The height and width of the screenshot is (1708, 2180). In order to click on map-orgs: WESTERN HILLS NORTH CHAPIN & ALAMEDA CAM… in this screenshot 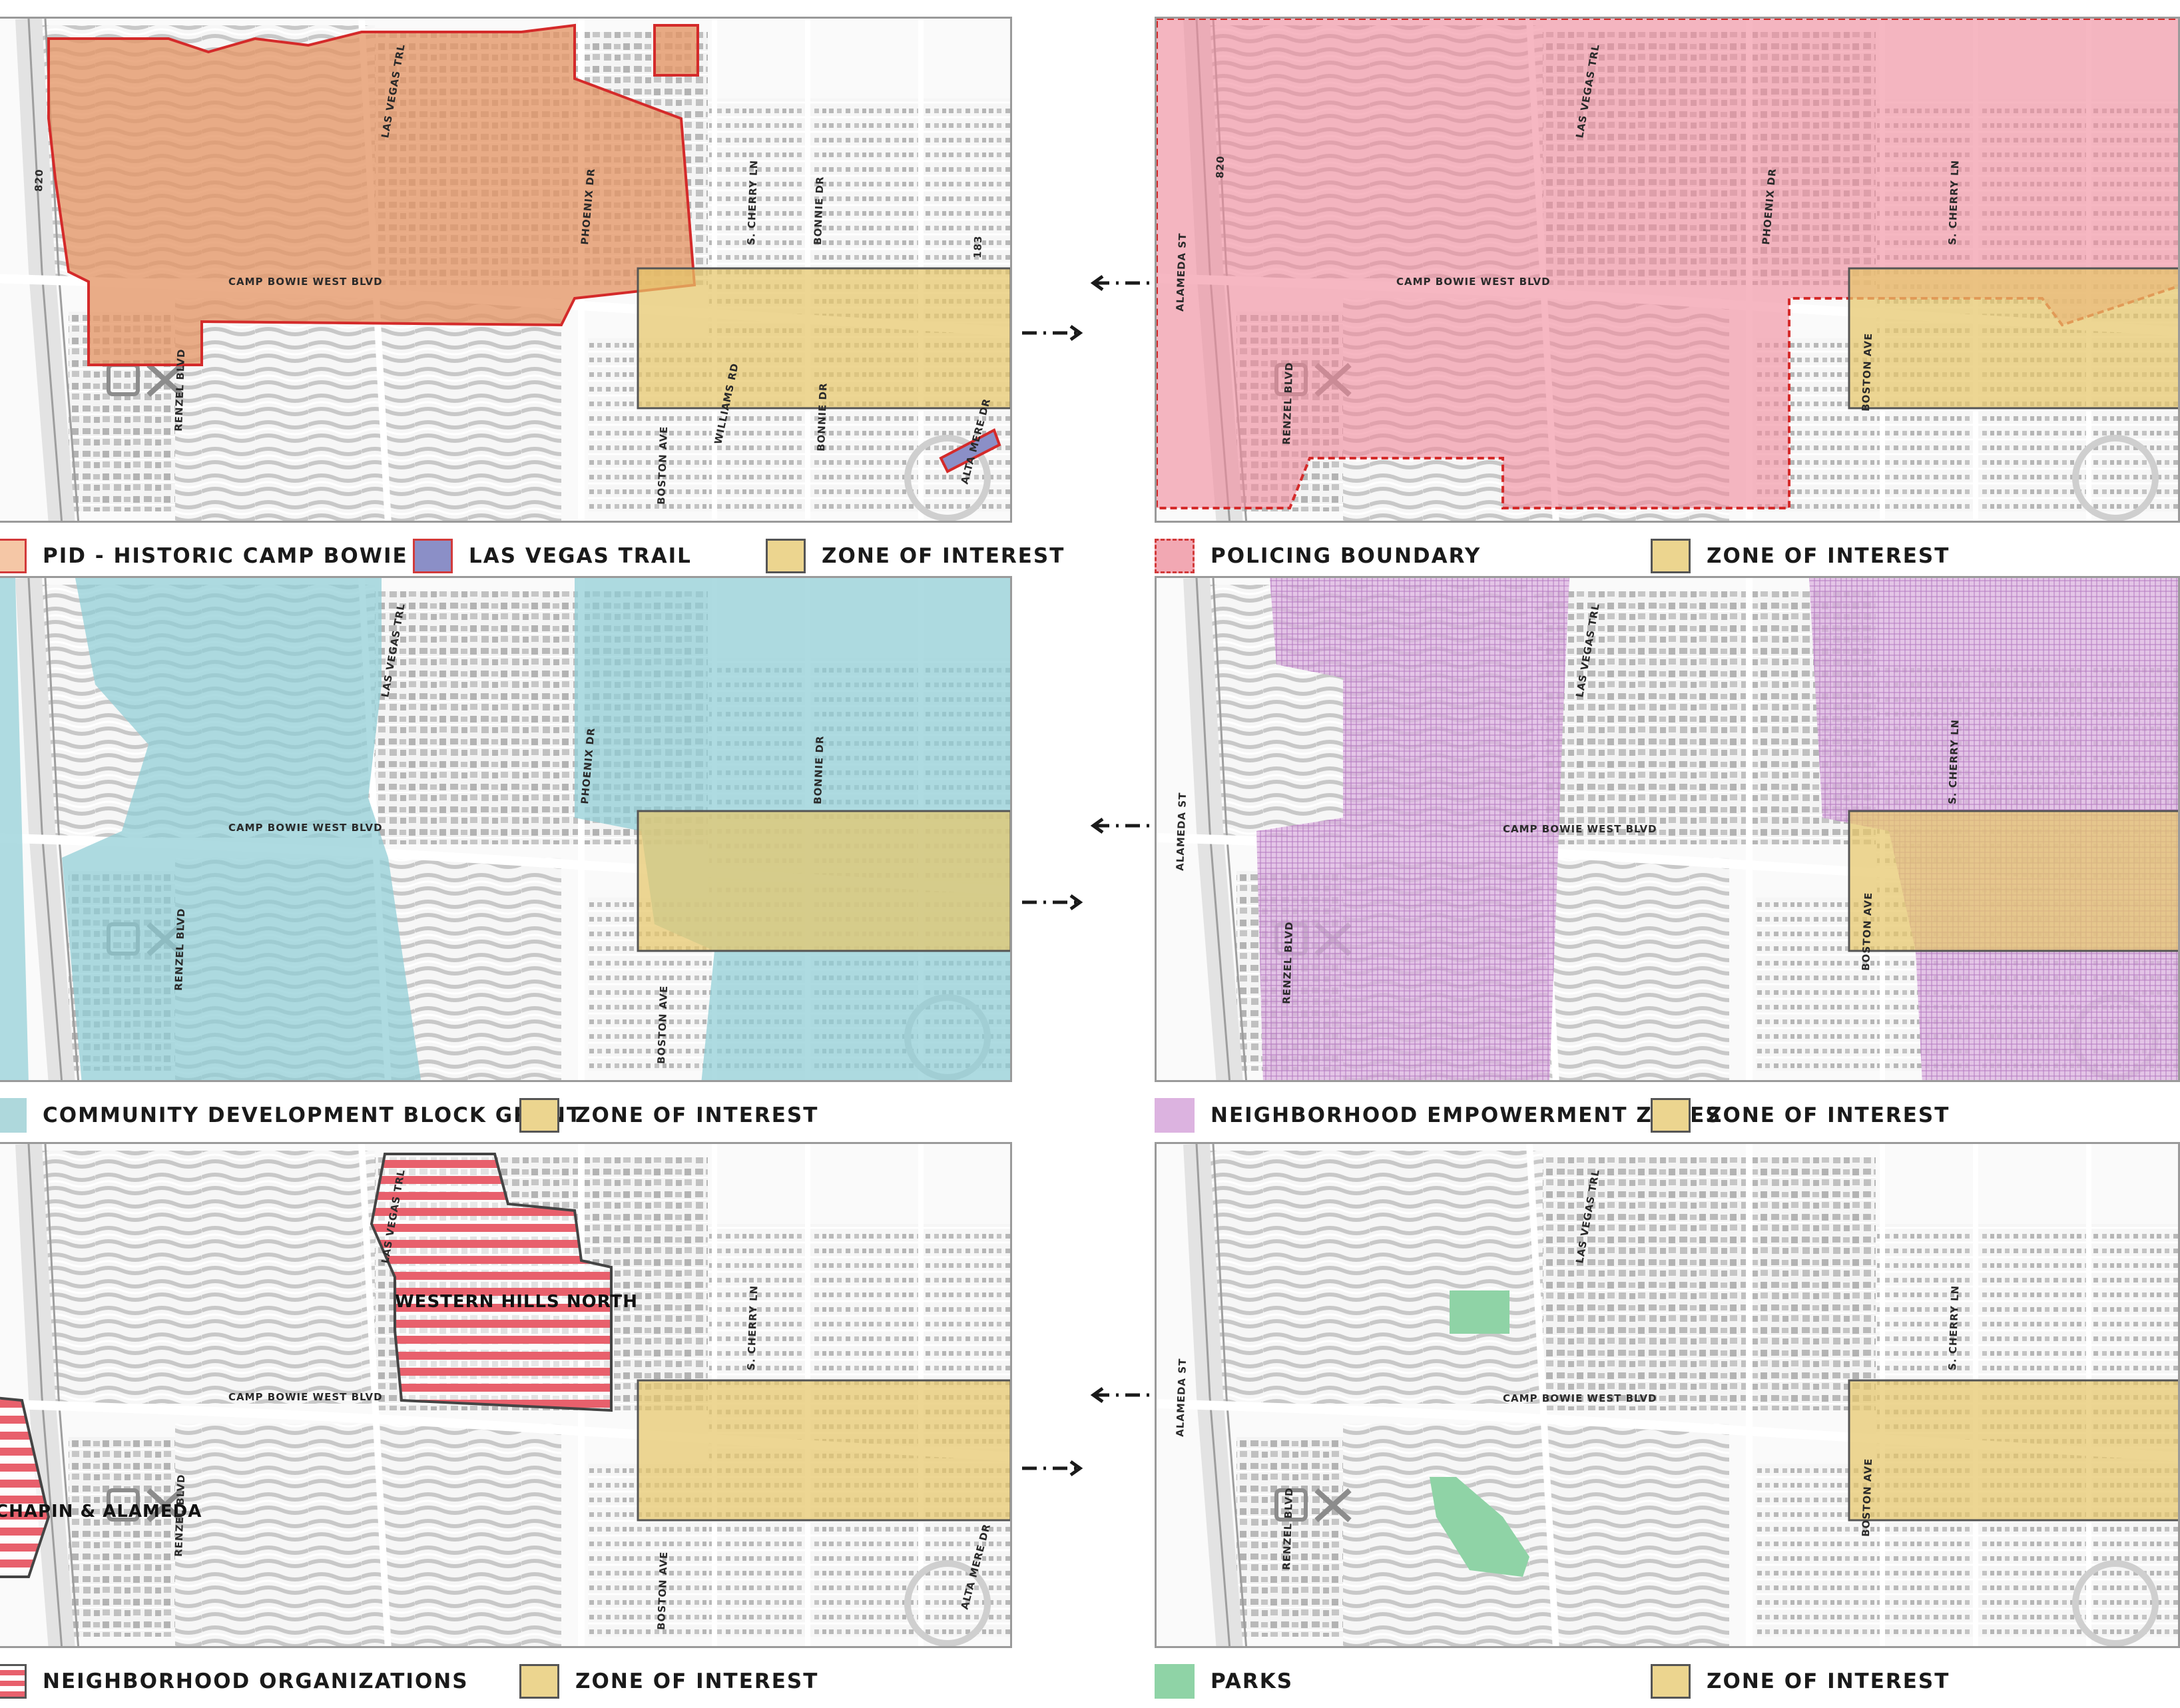, I will do `click(506, 1395)`.